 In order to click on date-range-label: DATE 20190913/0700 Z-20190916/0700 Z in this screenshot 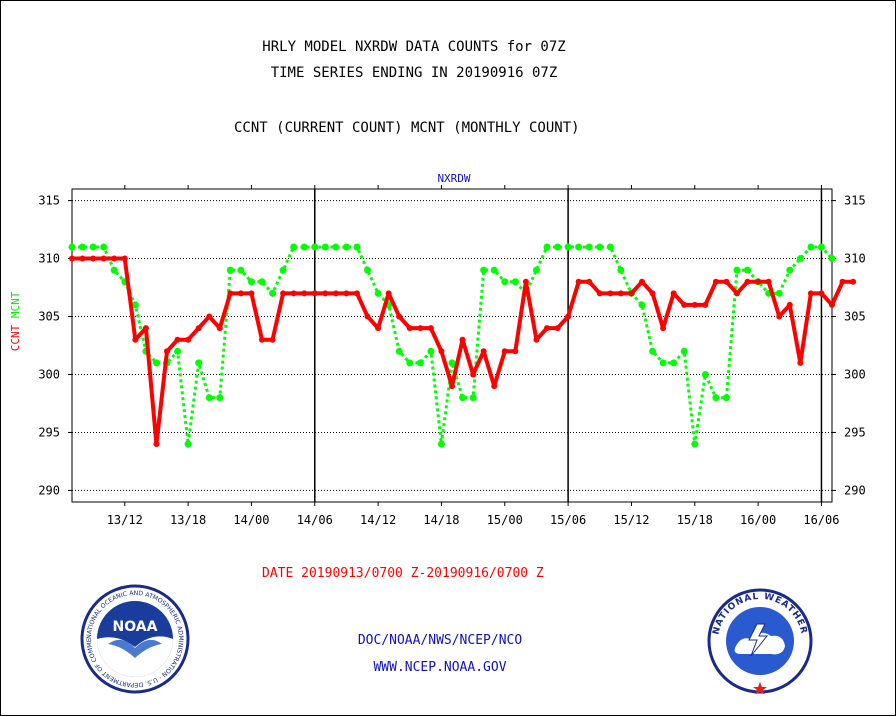, I will do `click(403, 573)`.